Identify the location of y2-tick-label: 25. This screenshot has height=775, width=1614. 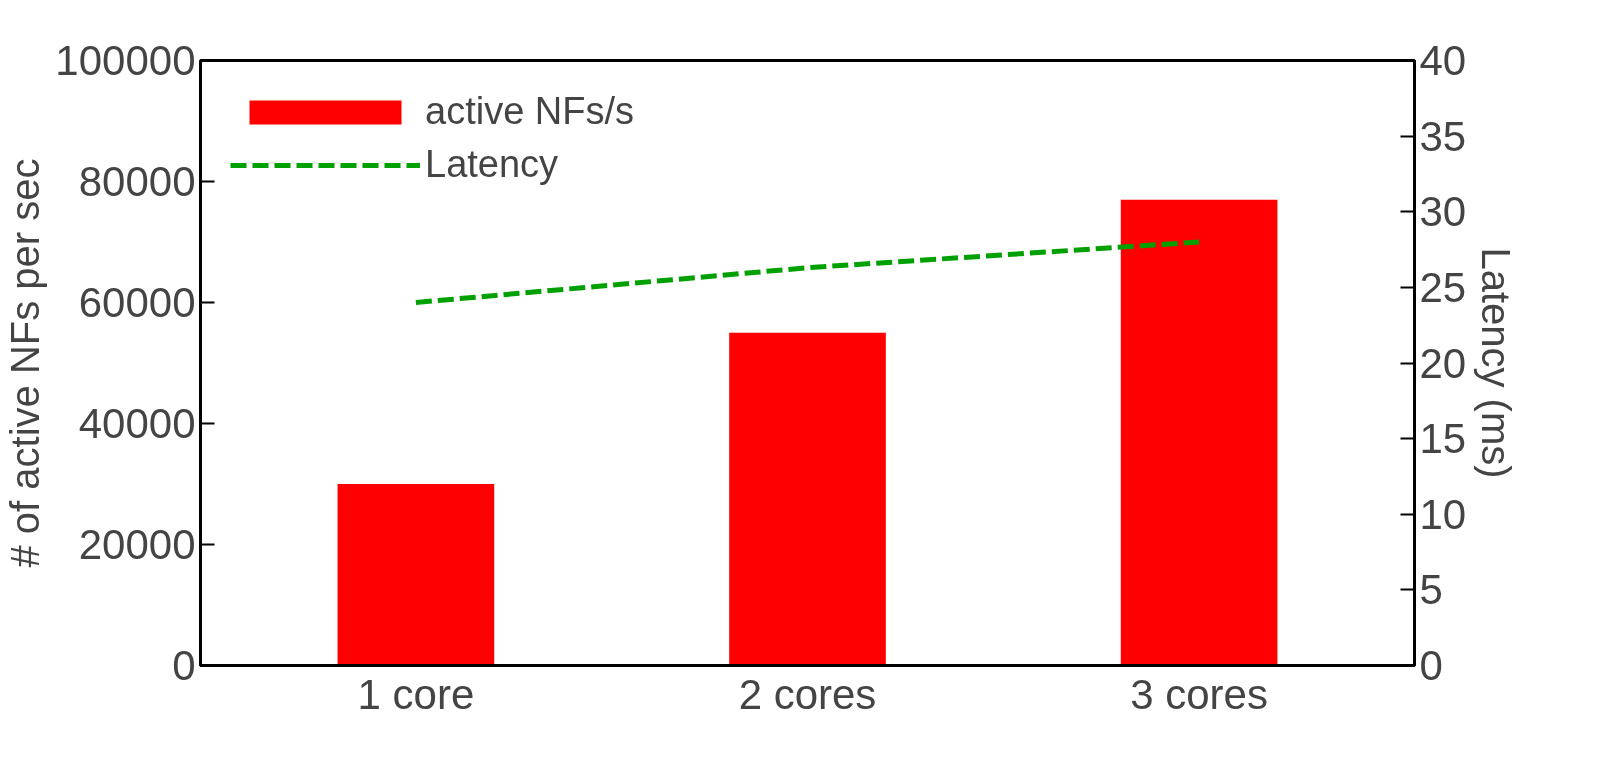
(1443, 287).